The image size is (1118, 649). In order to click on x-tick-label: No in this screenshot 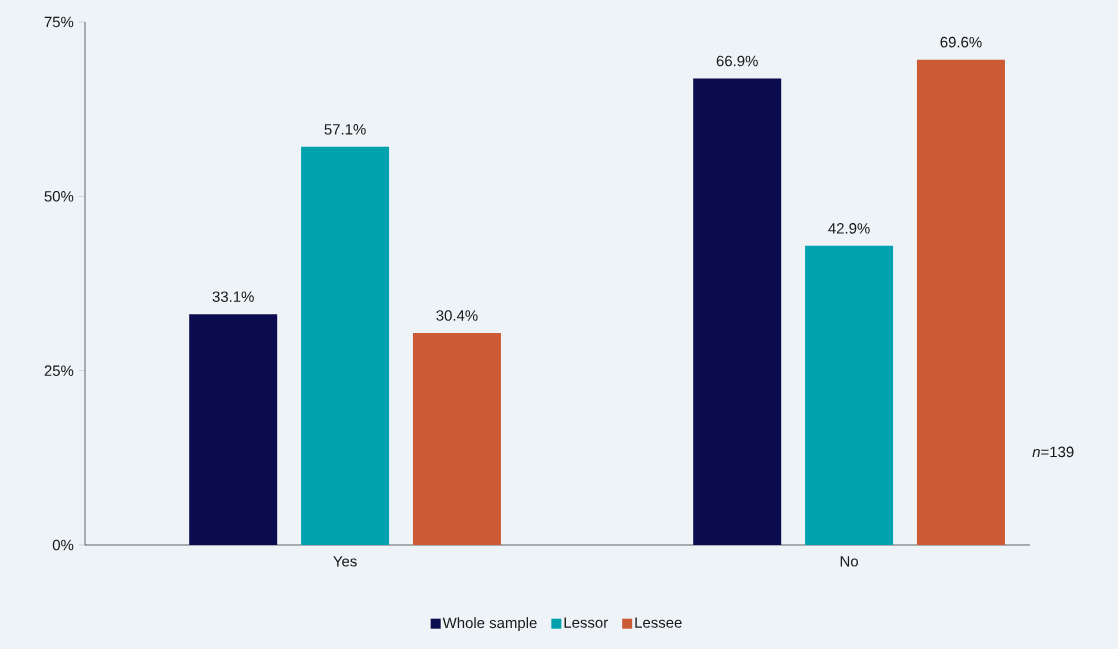, I will do `click(849, 561)`.